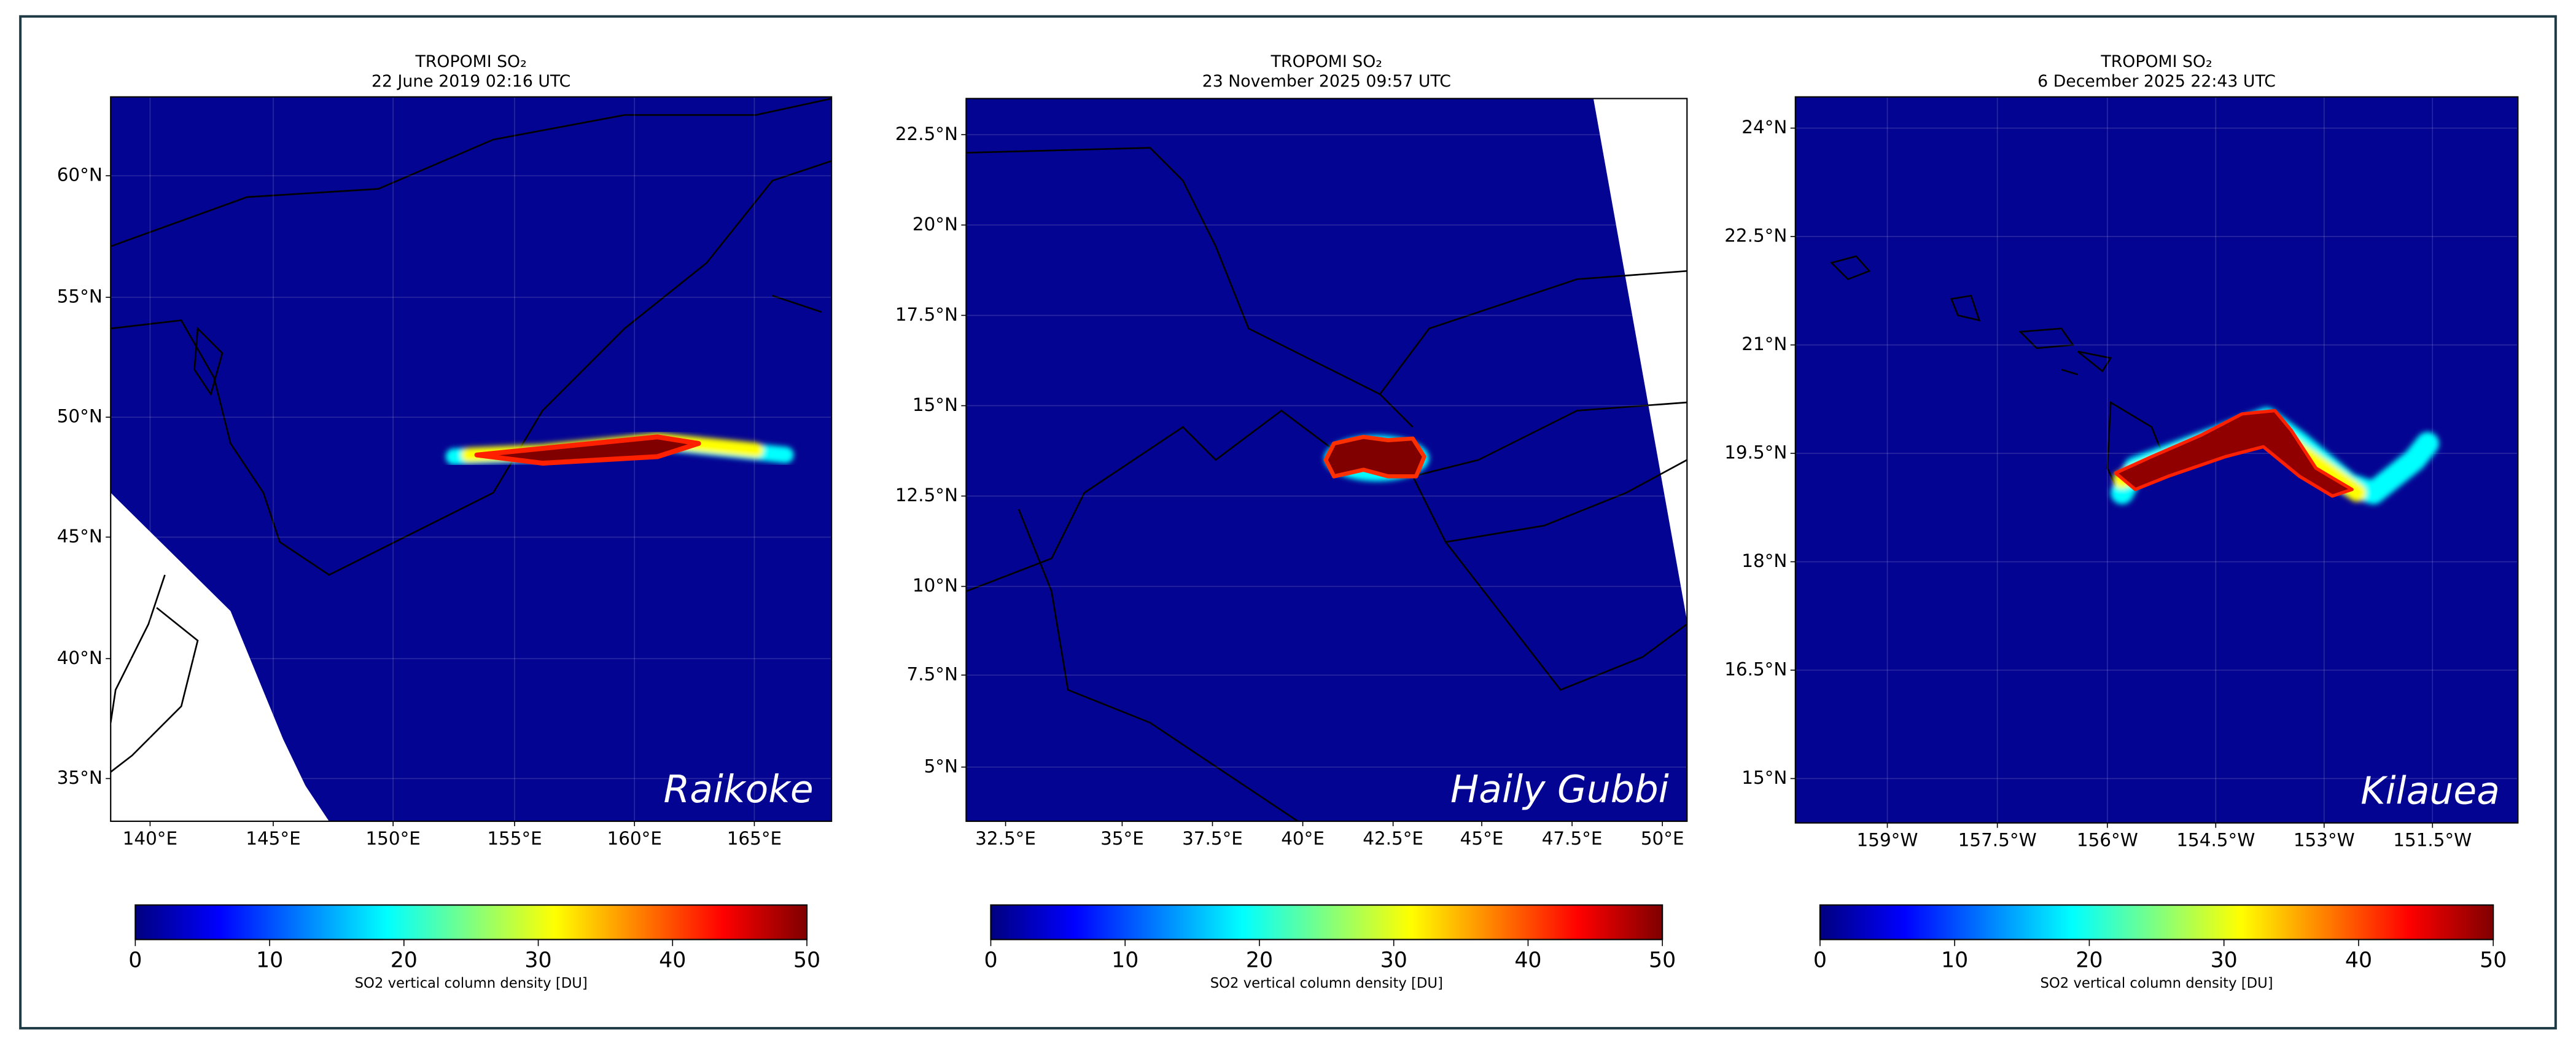  I want to click on y-tick-label: 40°N, so click(80, 657).